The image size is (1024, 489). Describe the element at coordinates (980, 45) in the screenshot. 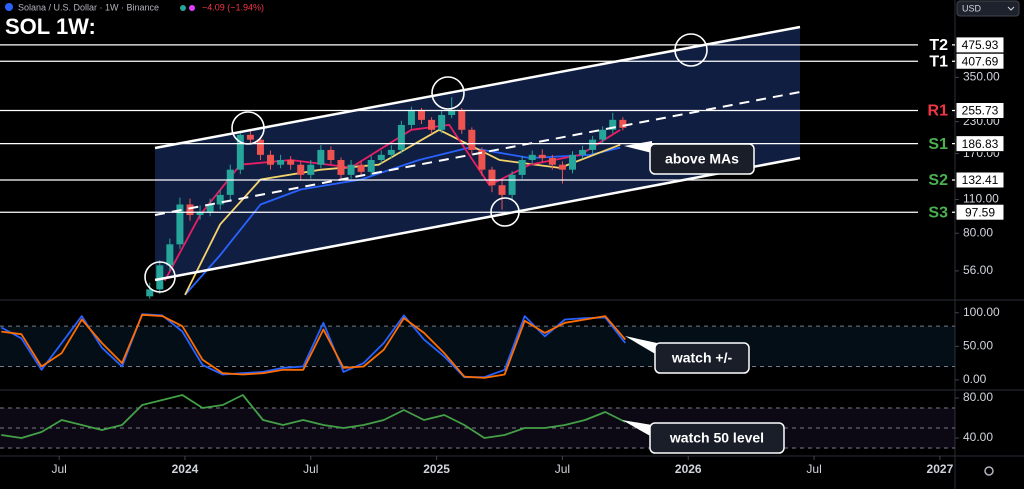

I see `level-value: 475.93` at that location.